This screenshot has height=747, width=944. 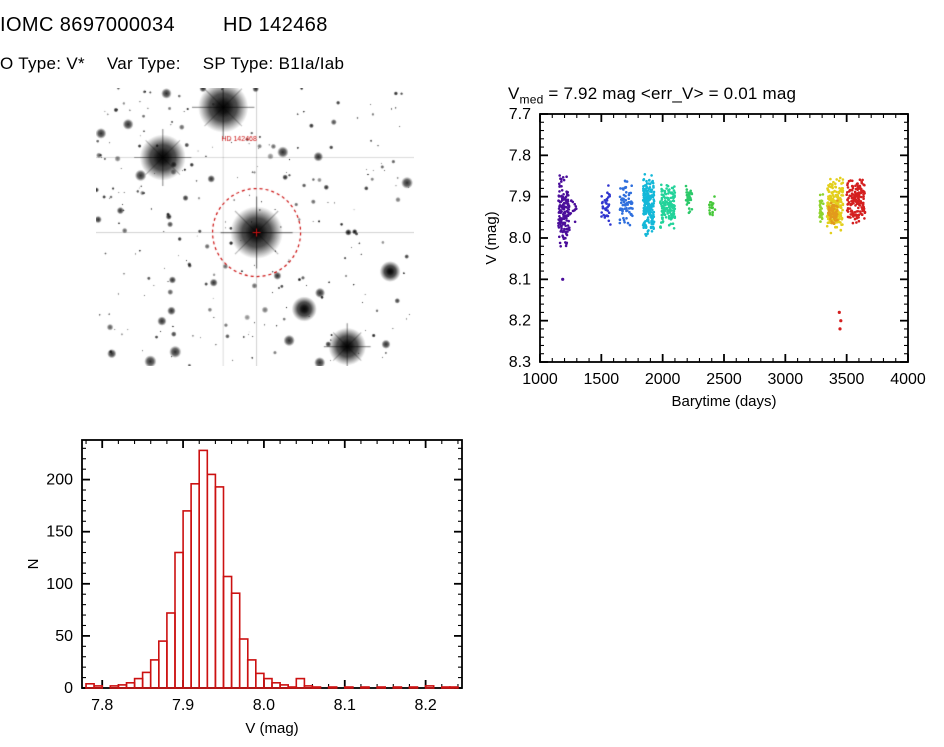 What do you see at coordinates (540, 379) in the screenshot?
I see `x-tick-label: 1000` at bounding box center [540, 379].